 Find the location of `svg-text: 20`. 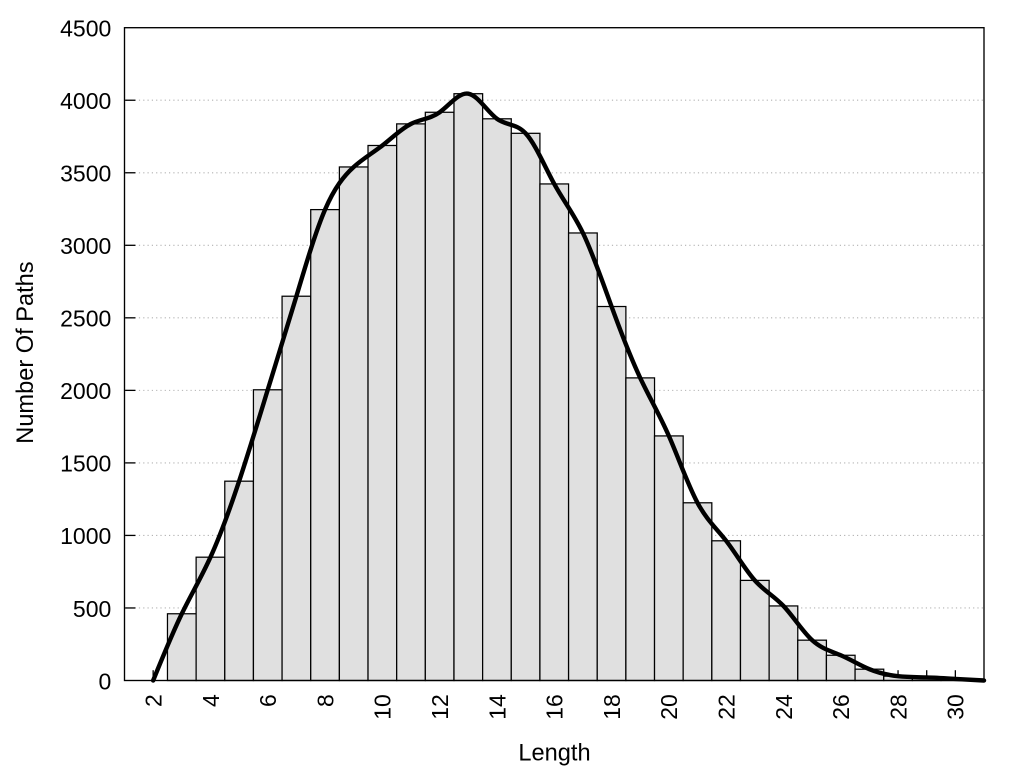

svg-text: 20 is located at coordinates (669, 707).